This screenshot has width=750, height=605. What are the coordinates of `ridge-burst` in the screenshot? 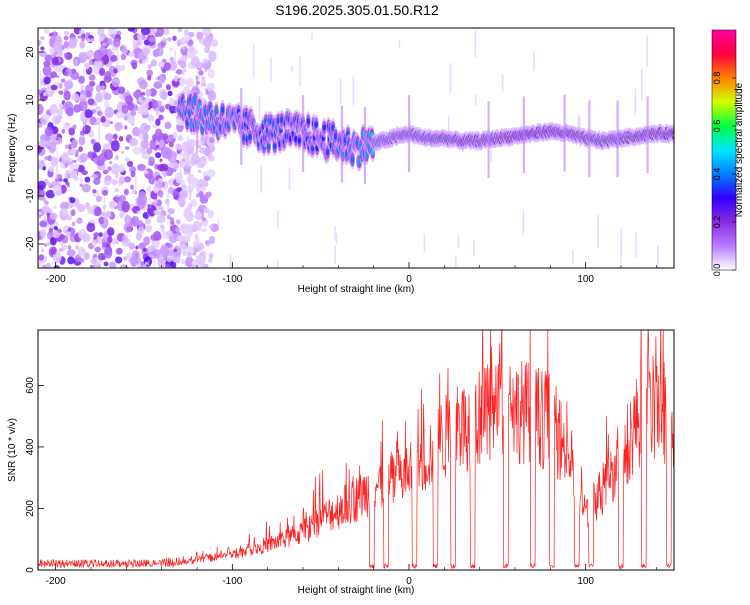 It's located at (524, 135).